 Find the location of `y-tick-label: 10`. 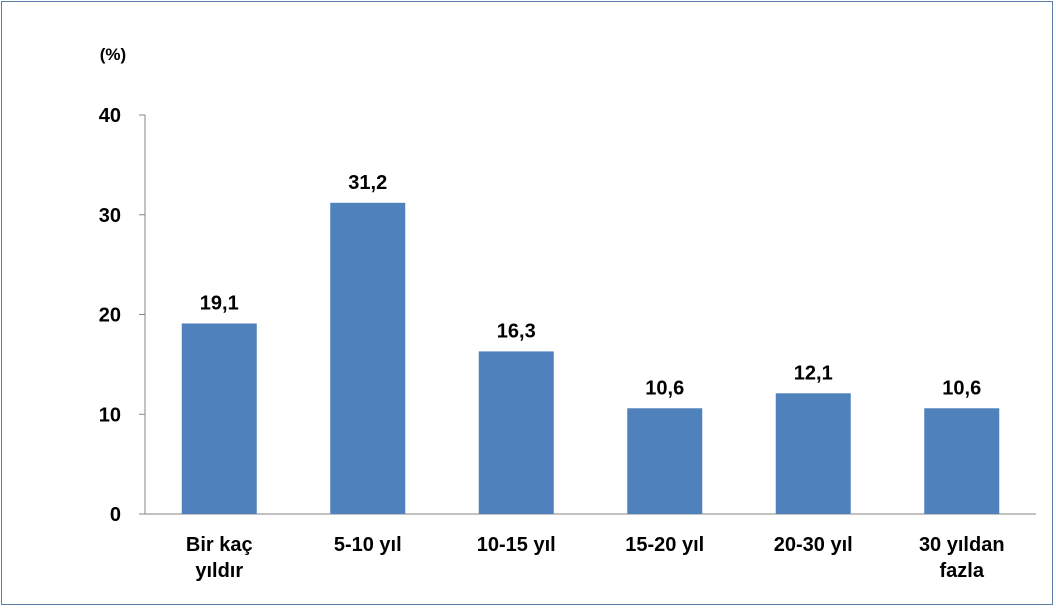

y-tick-label: 10 is located at coordinates (110, 415).